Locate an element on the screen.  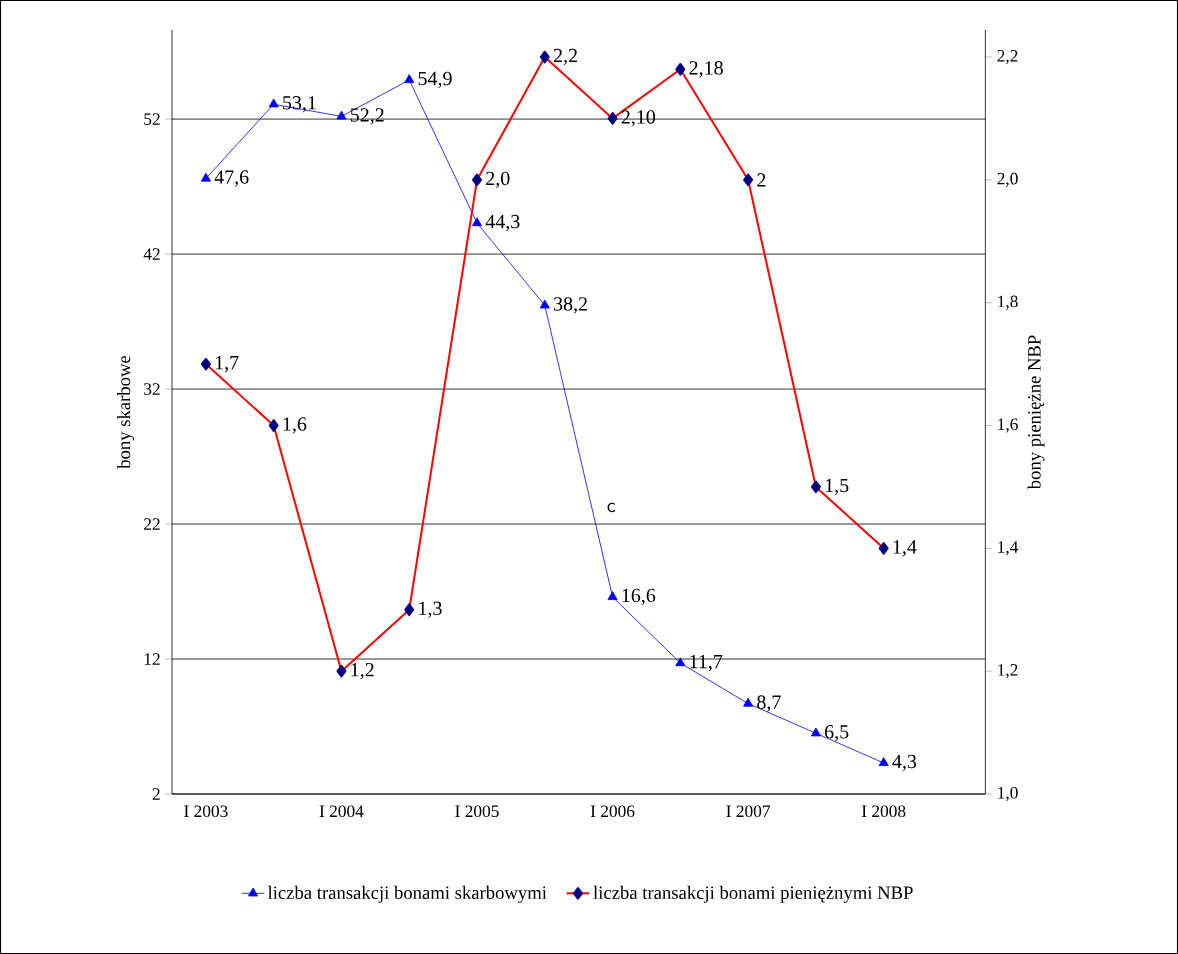
data-label: 1,3 is located at coordinates (430, 609).